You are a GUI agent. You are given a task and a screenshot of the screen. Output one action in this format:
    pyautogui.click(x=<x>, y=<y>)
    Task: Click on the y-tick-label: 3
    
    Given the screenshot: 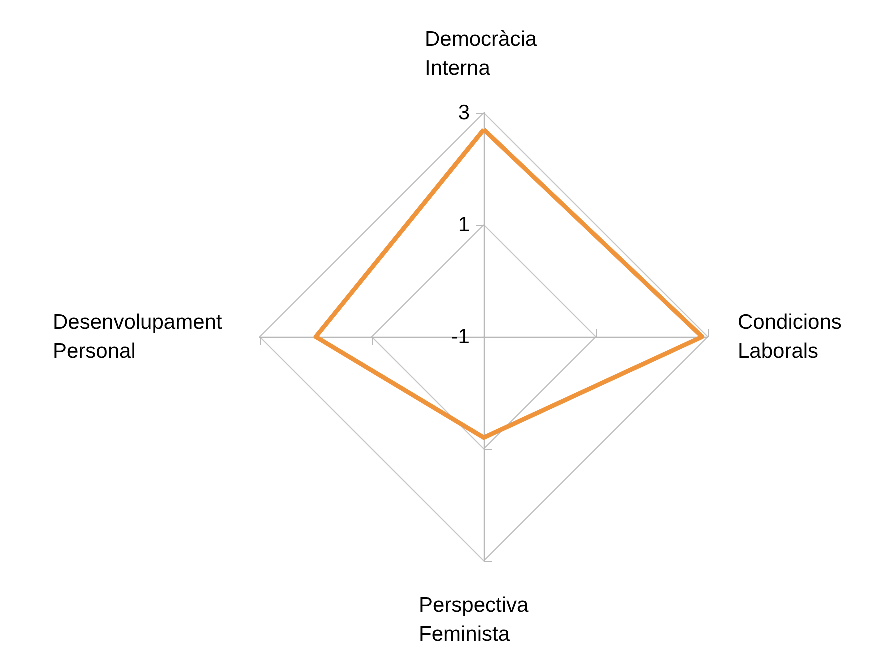 What is the action you would take?
    pyautogui.click(x=464, y=113)
    